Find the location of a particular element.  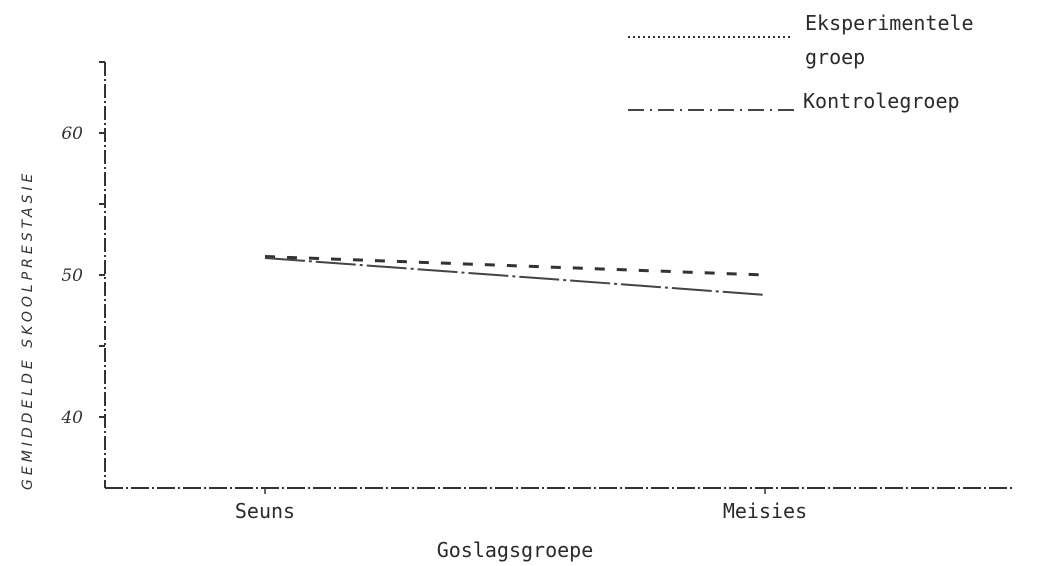

y-tick-label: 40 is located at coordinates (71, 418).